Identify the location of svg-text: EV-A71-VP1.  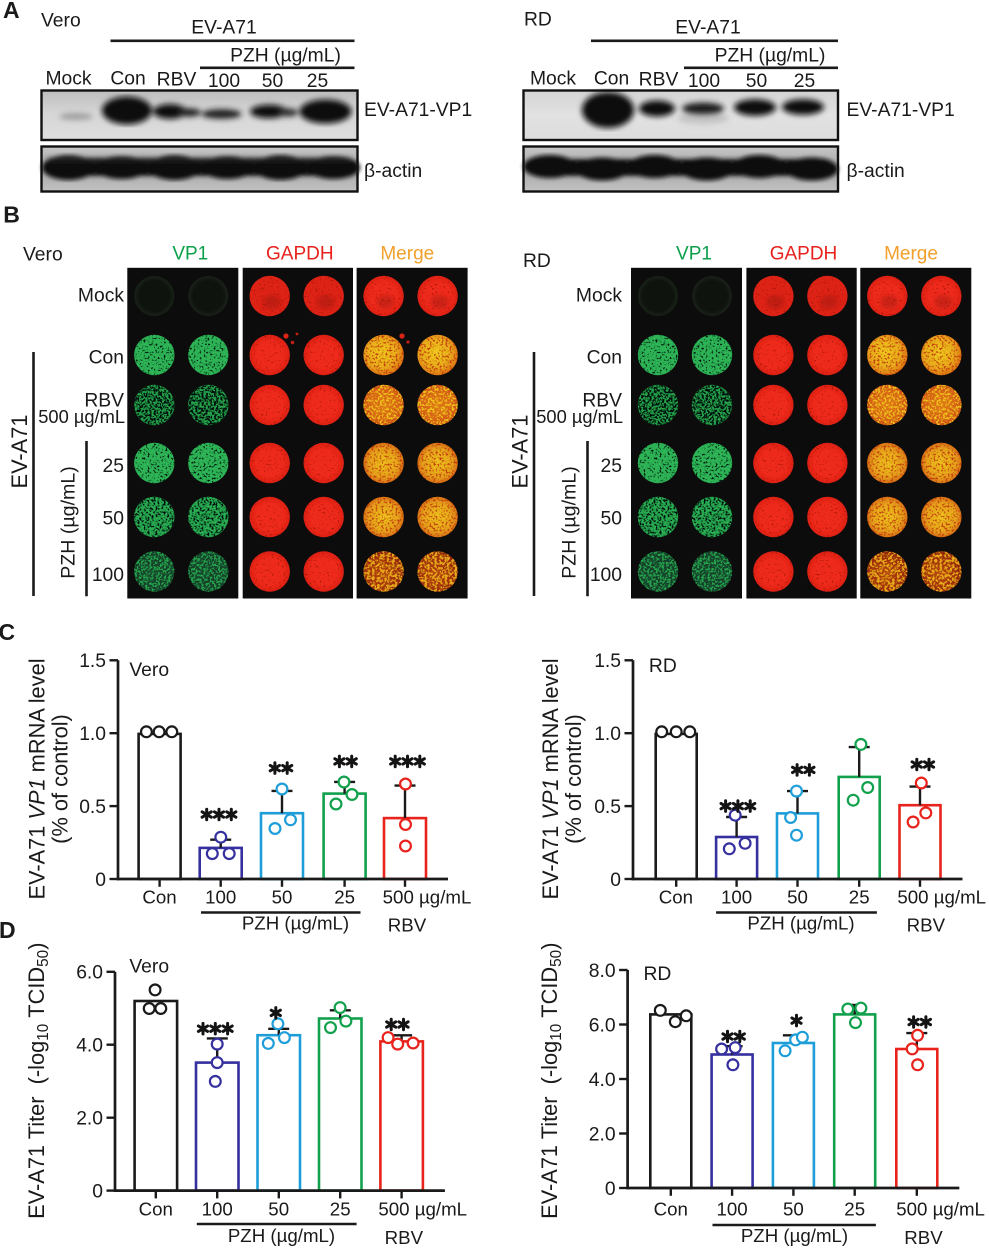
(901, 110).